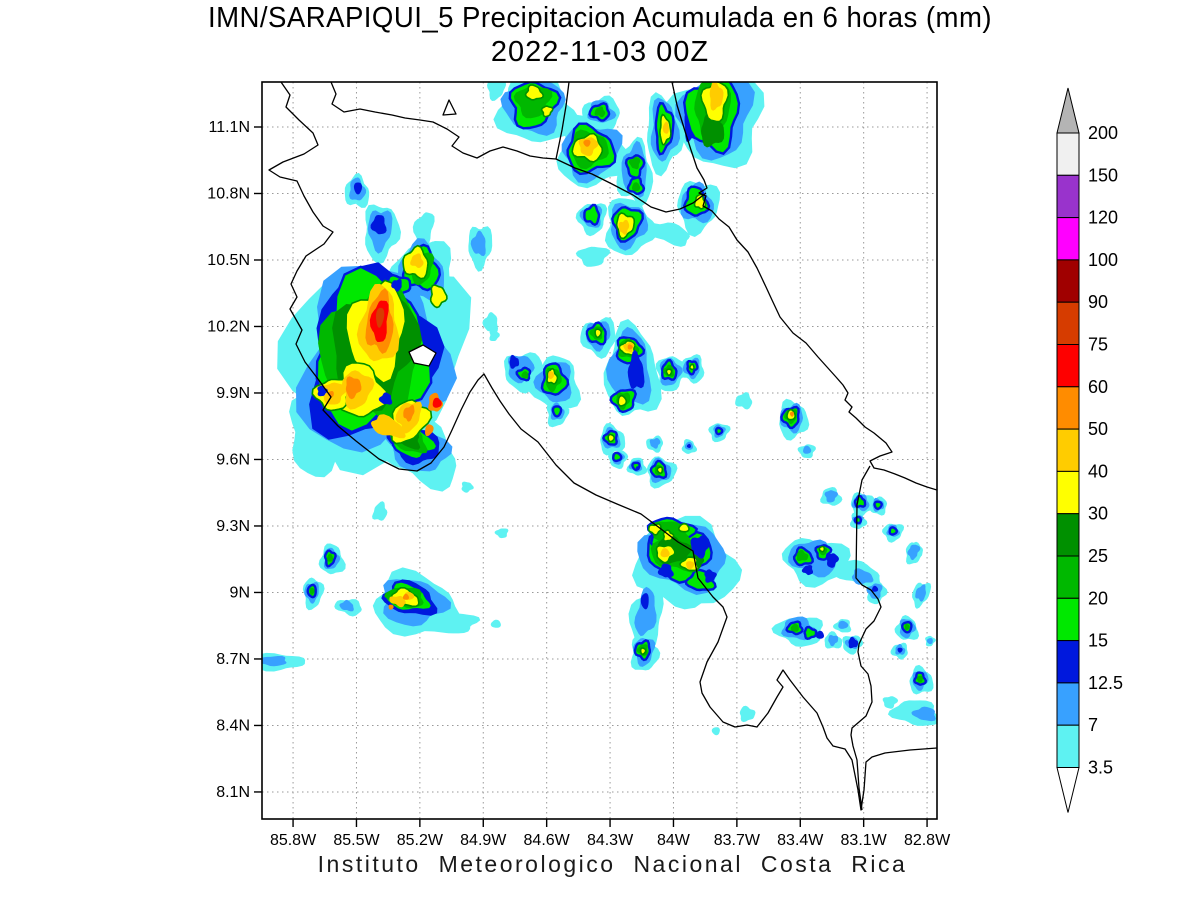  Describe the element at coordinates (449, 107) in the screenshot. I see `lake-island-outline` at that location.